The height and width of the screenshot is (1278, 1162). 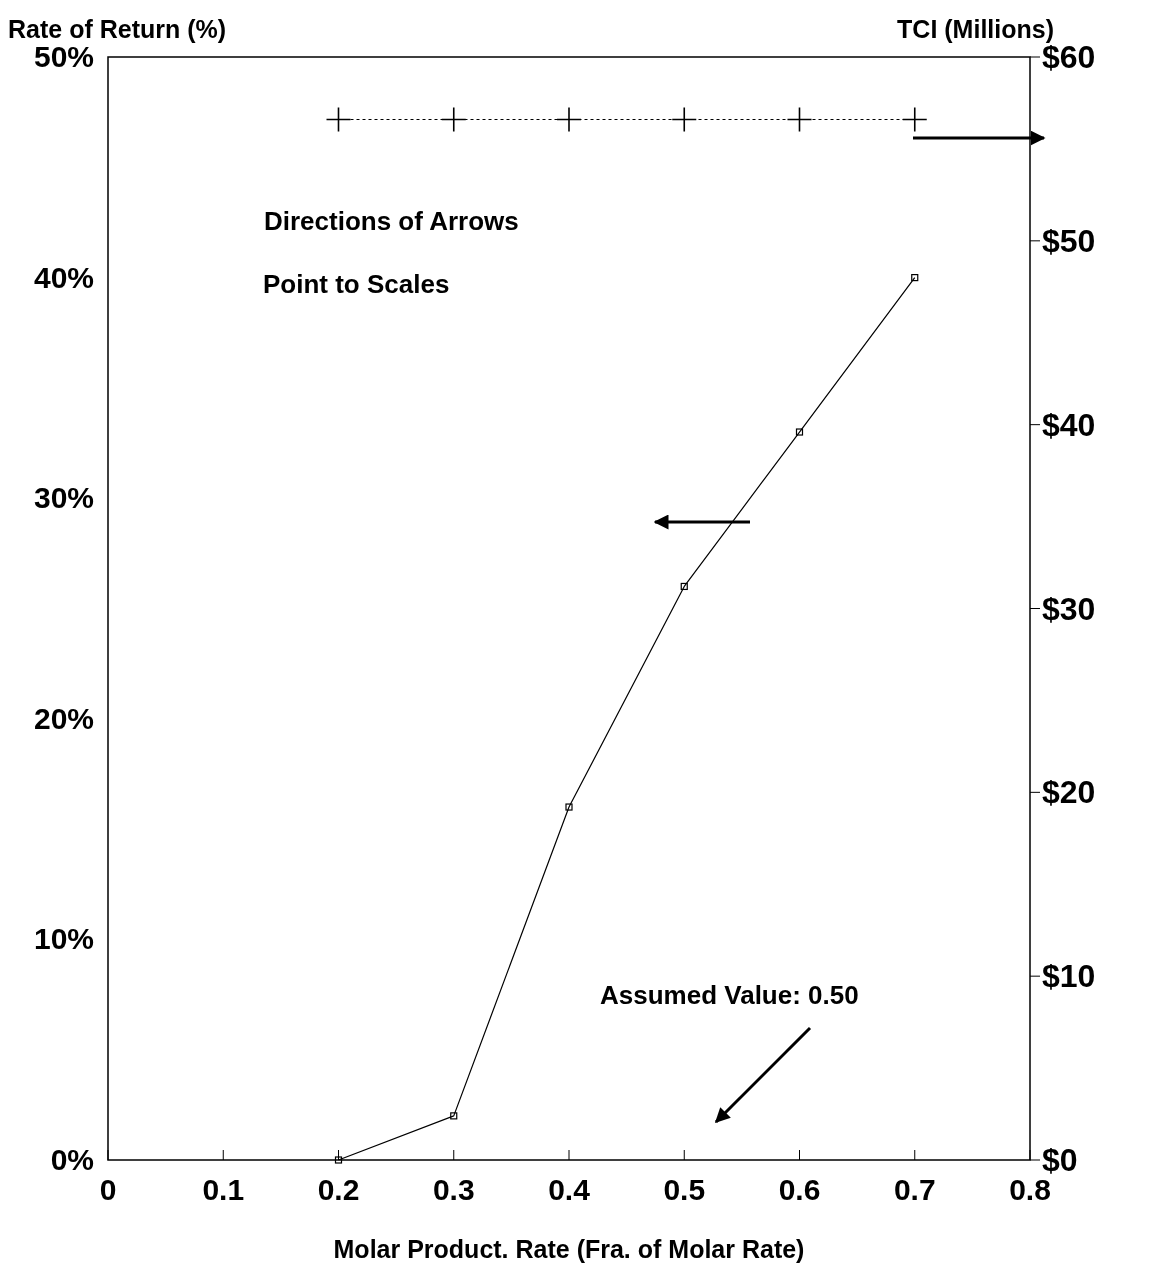 I want to click on y-tick-label: 40%, so click(x=63, y=277).